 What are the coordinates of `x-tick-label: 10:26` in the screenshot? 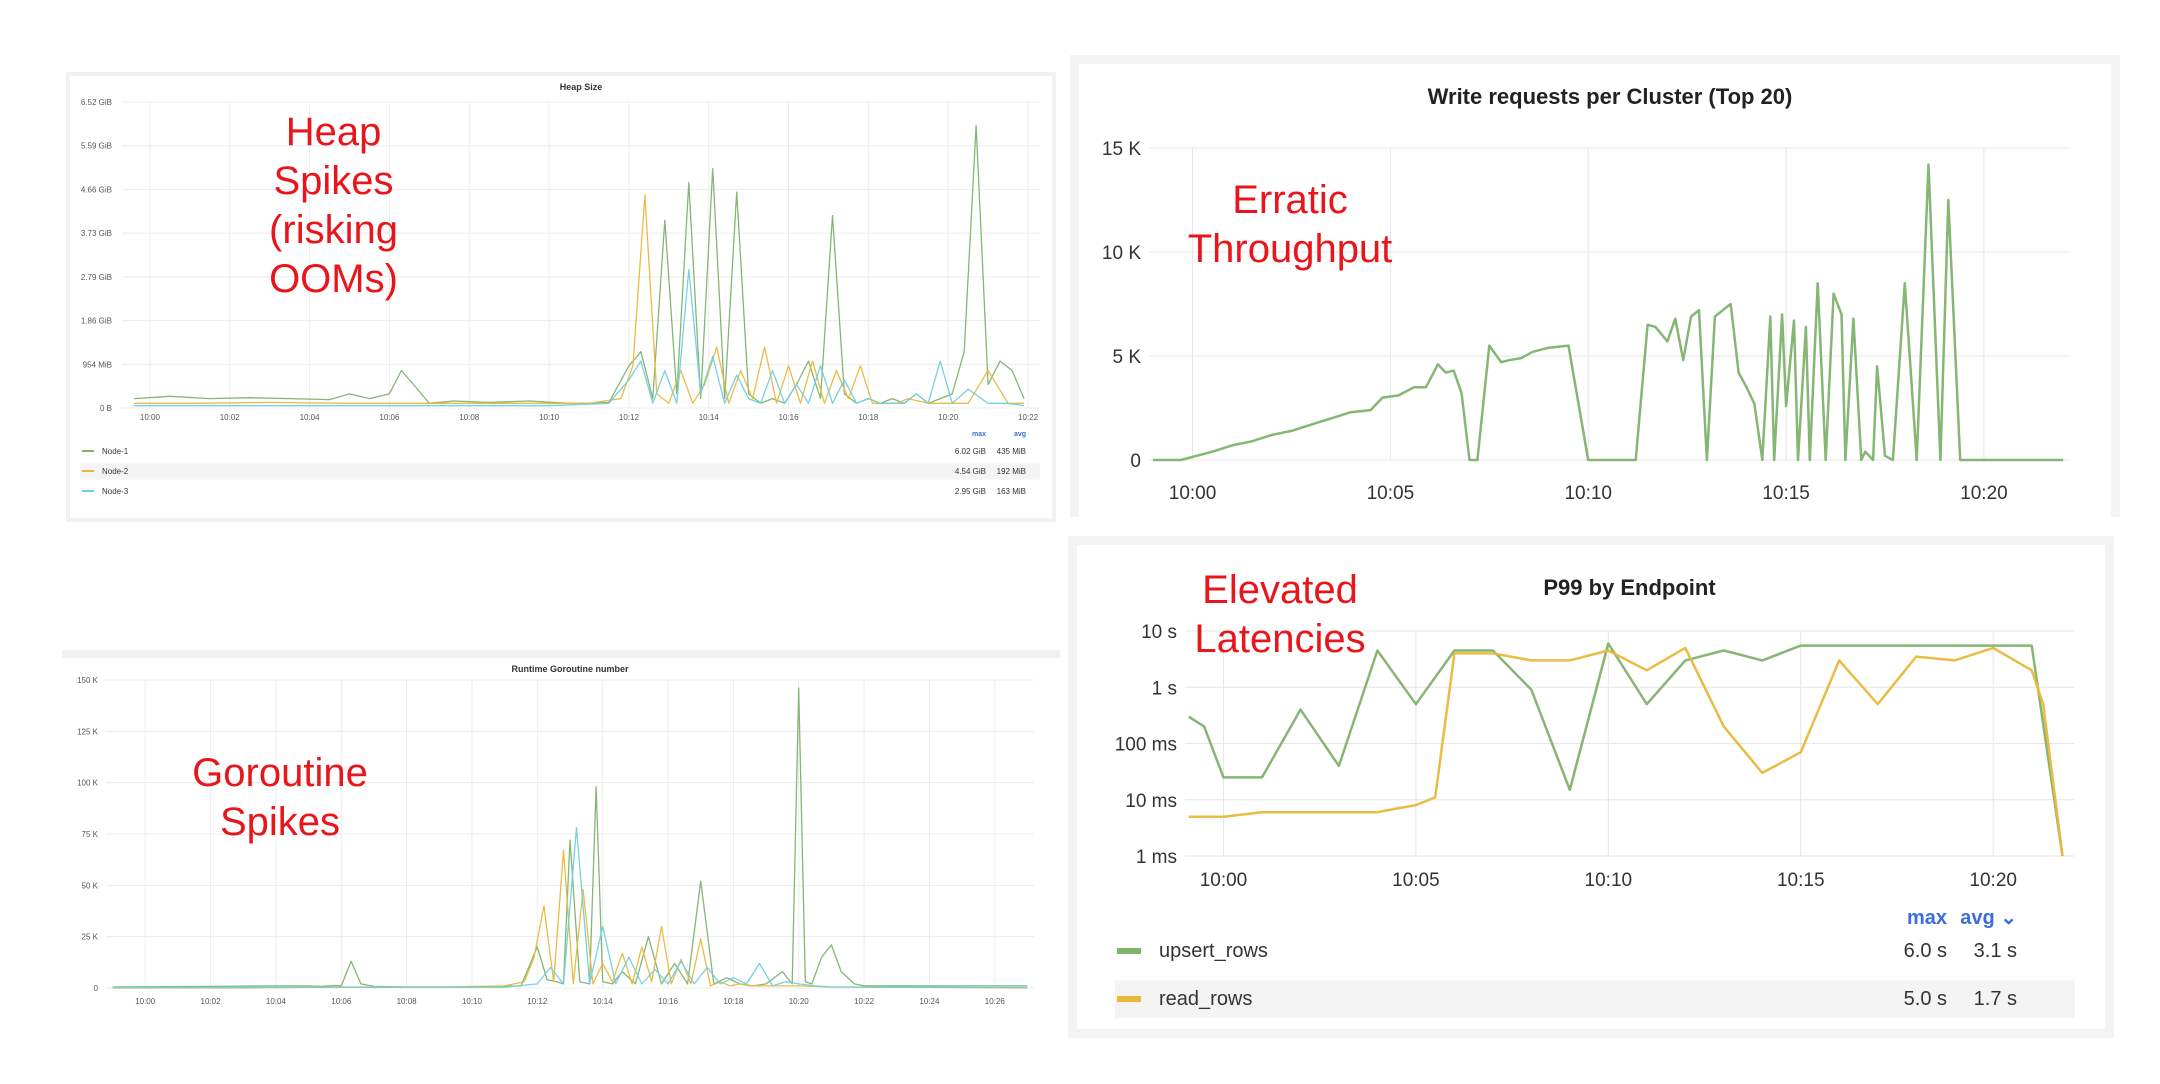 It's located at (995, 1001).